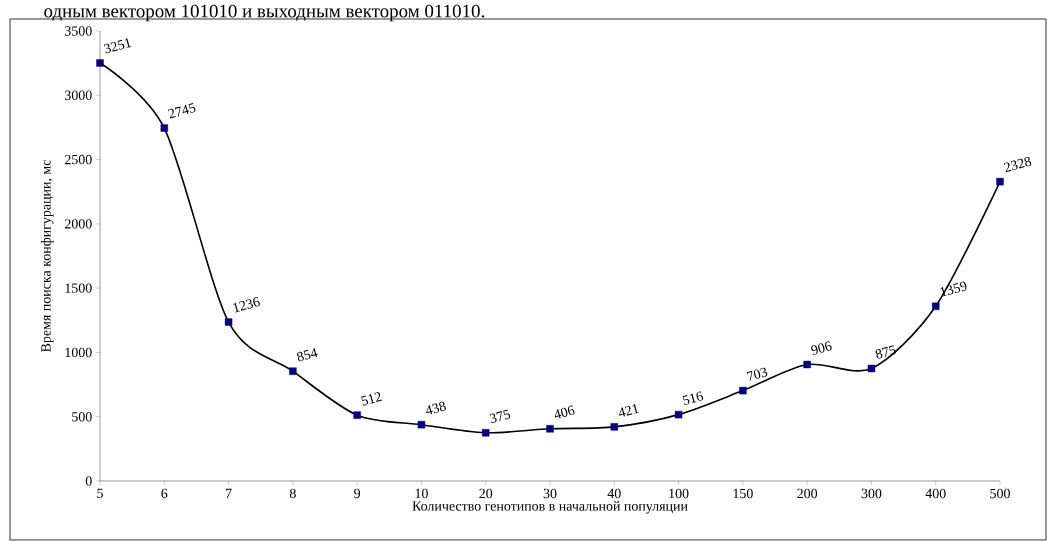 The height and width of the screenshot is (541, 1047). Describe the element at coordinates (100, 493) in the screenshot. I see `x-tick-label: 5` at that location.